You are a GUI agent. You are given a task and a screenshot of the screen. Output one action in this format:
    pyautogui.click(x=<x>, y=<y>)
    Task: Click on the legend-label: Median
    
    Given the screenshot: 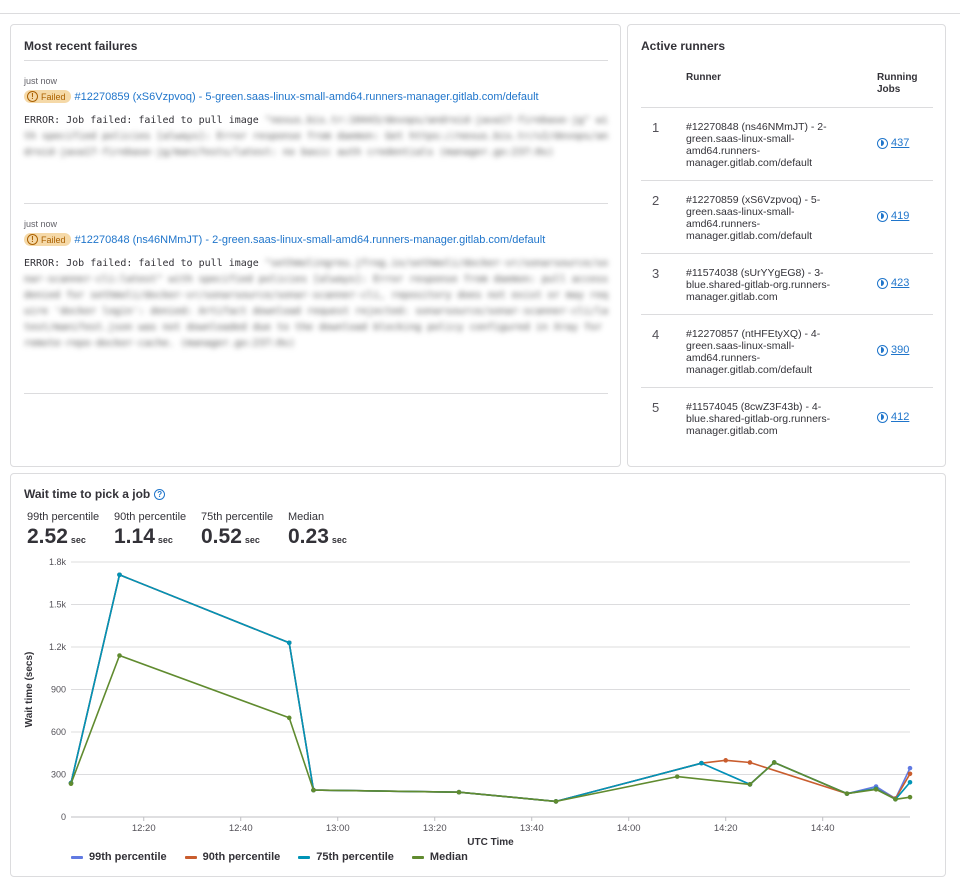 What is the action you would take?
    pyautogui.click(x=448, y=857)
    